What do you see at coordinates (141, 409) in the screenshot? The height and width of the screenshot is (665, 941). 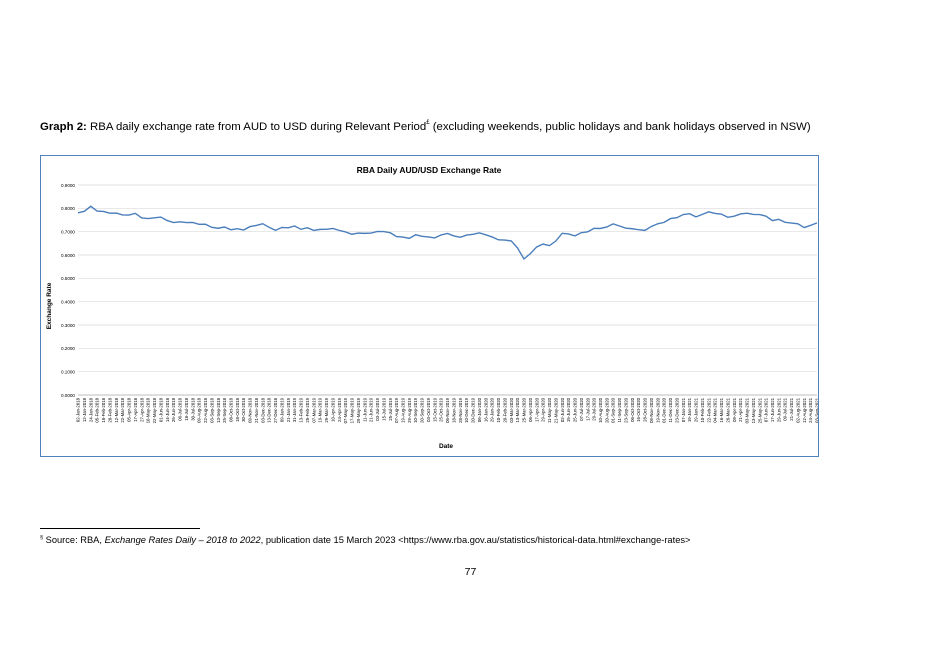 I see `x-tick-label: 27-Apr-2018` at bounding box center [141, 409].